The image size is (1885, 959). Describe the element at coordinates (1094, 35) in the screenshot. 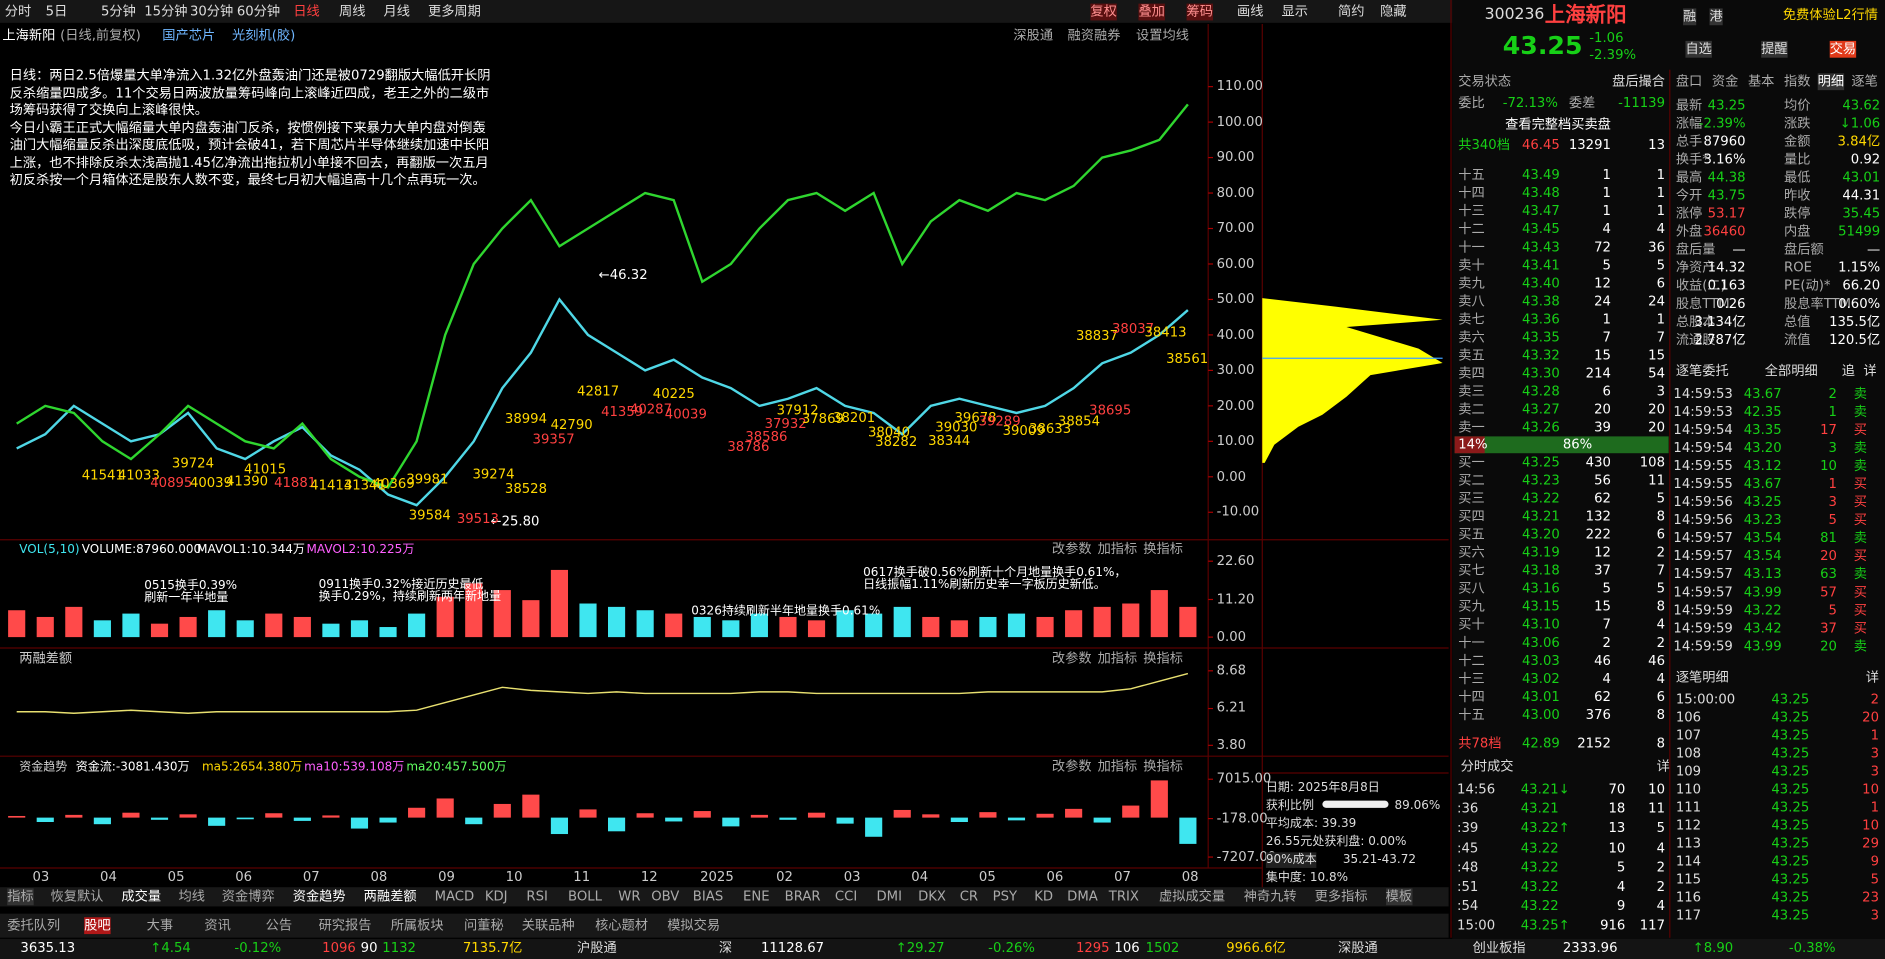

I see `link: 融资融券` at that location.